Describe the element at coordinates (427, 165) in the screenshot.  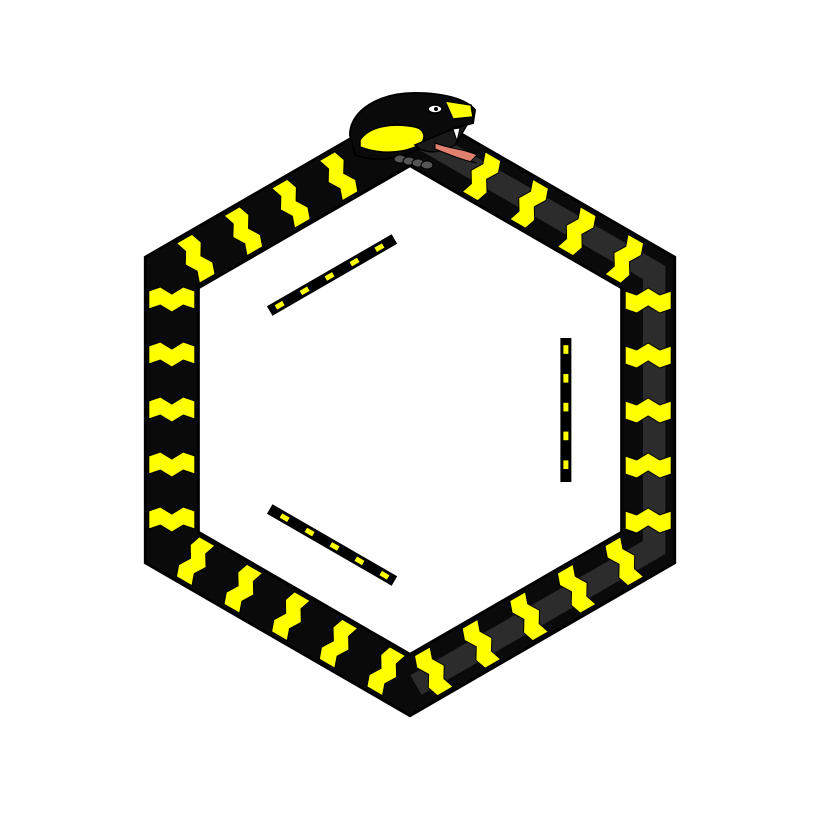
I see `jaw-scale` at that location.